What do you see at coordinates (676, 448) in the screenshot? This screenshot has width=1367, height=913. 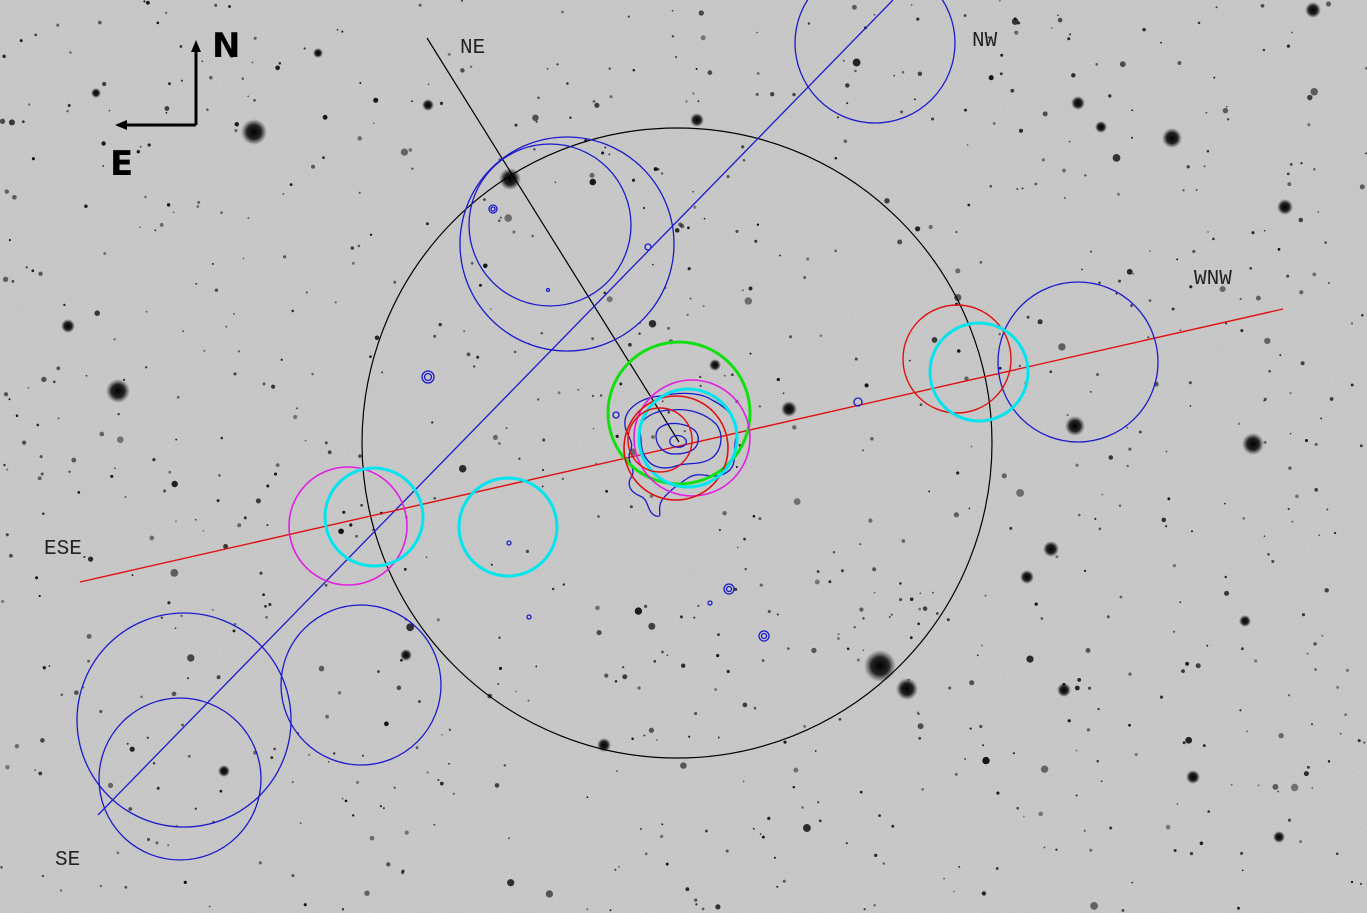 I see `central-red-circle` at bounding box center [676, 448].